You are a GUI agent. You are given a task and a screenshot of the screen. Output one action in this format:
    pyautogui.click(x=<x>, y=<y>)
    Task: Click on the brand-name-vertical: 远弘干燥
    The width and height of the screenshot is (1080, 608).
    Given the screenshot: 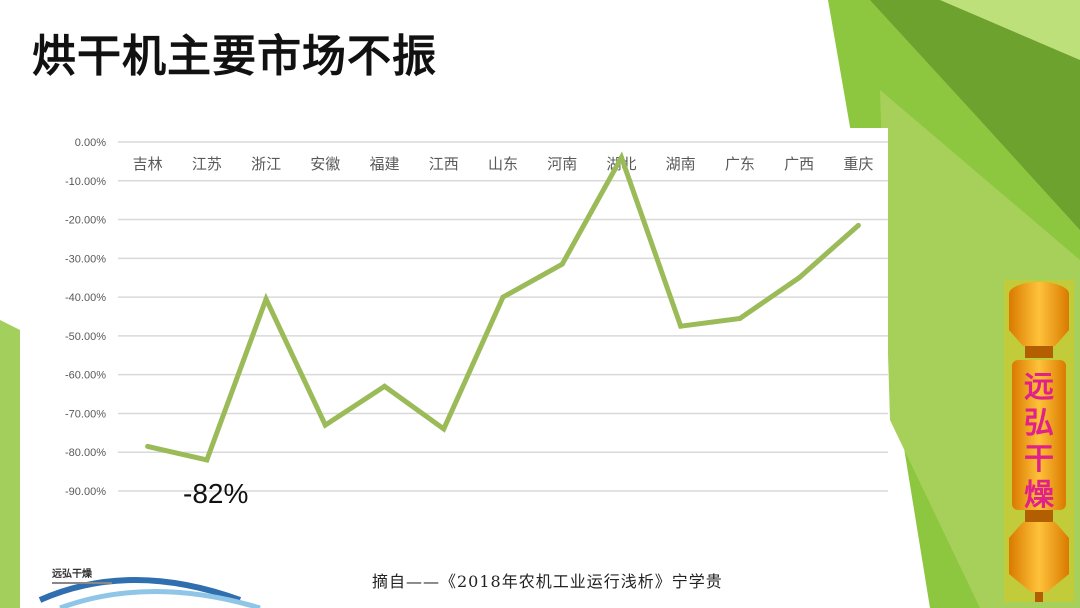 What is the action you would take?
    pyautogui.click(x=1039, y=442)
    